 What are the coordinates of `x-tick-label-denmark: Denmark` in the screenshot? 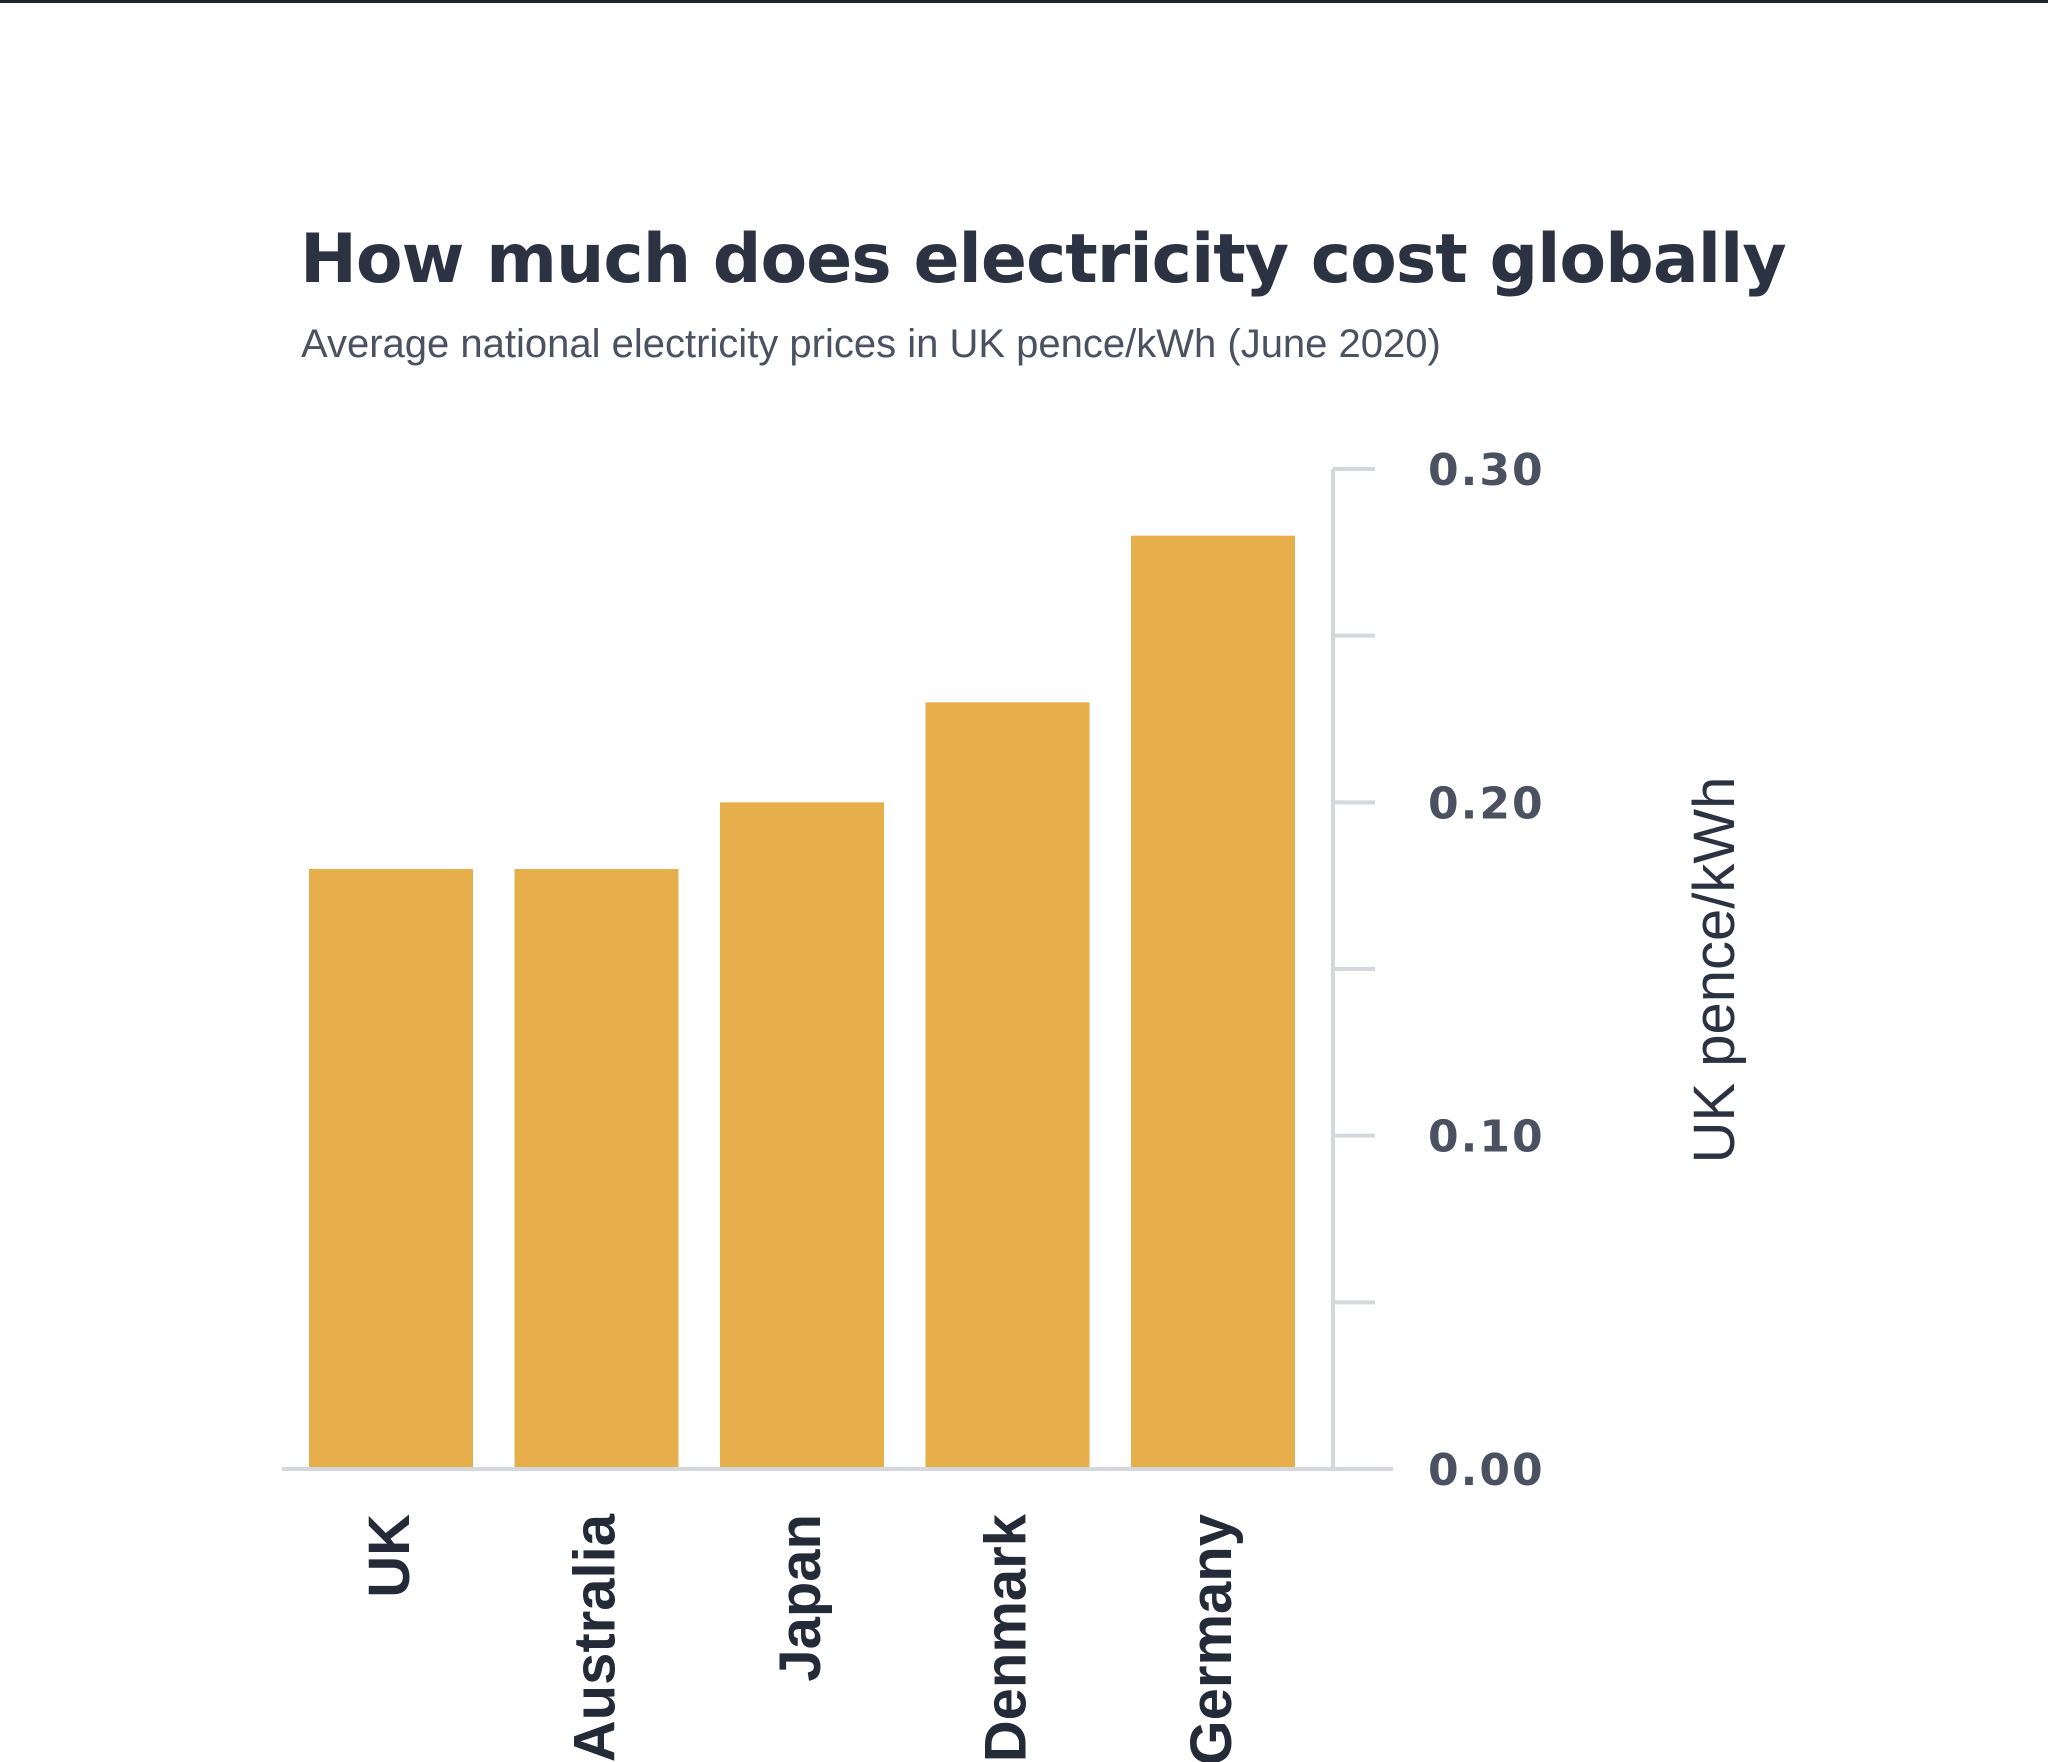 It's located at (1006, 1637).